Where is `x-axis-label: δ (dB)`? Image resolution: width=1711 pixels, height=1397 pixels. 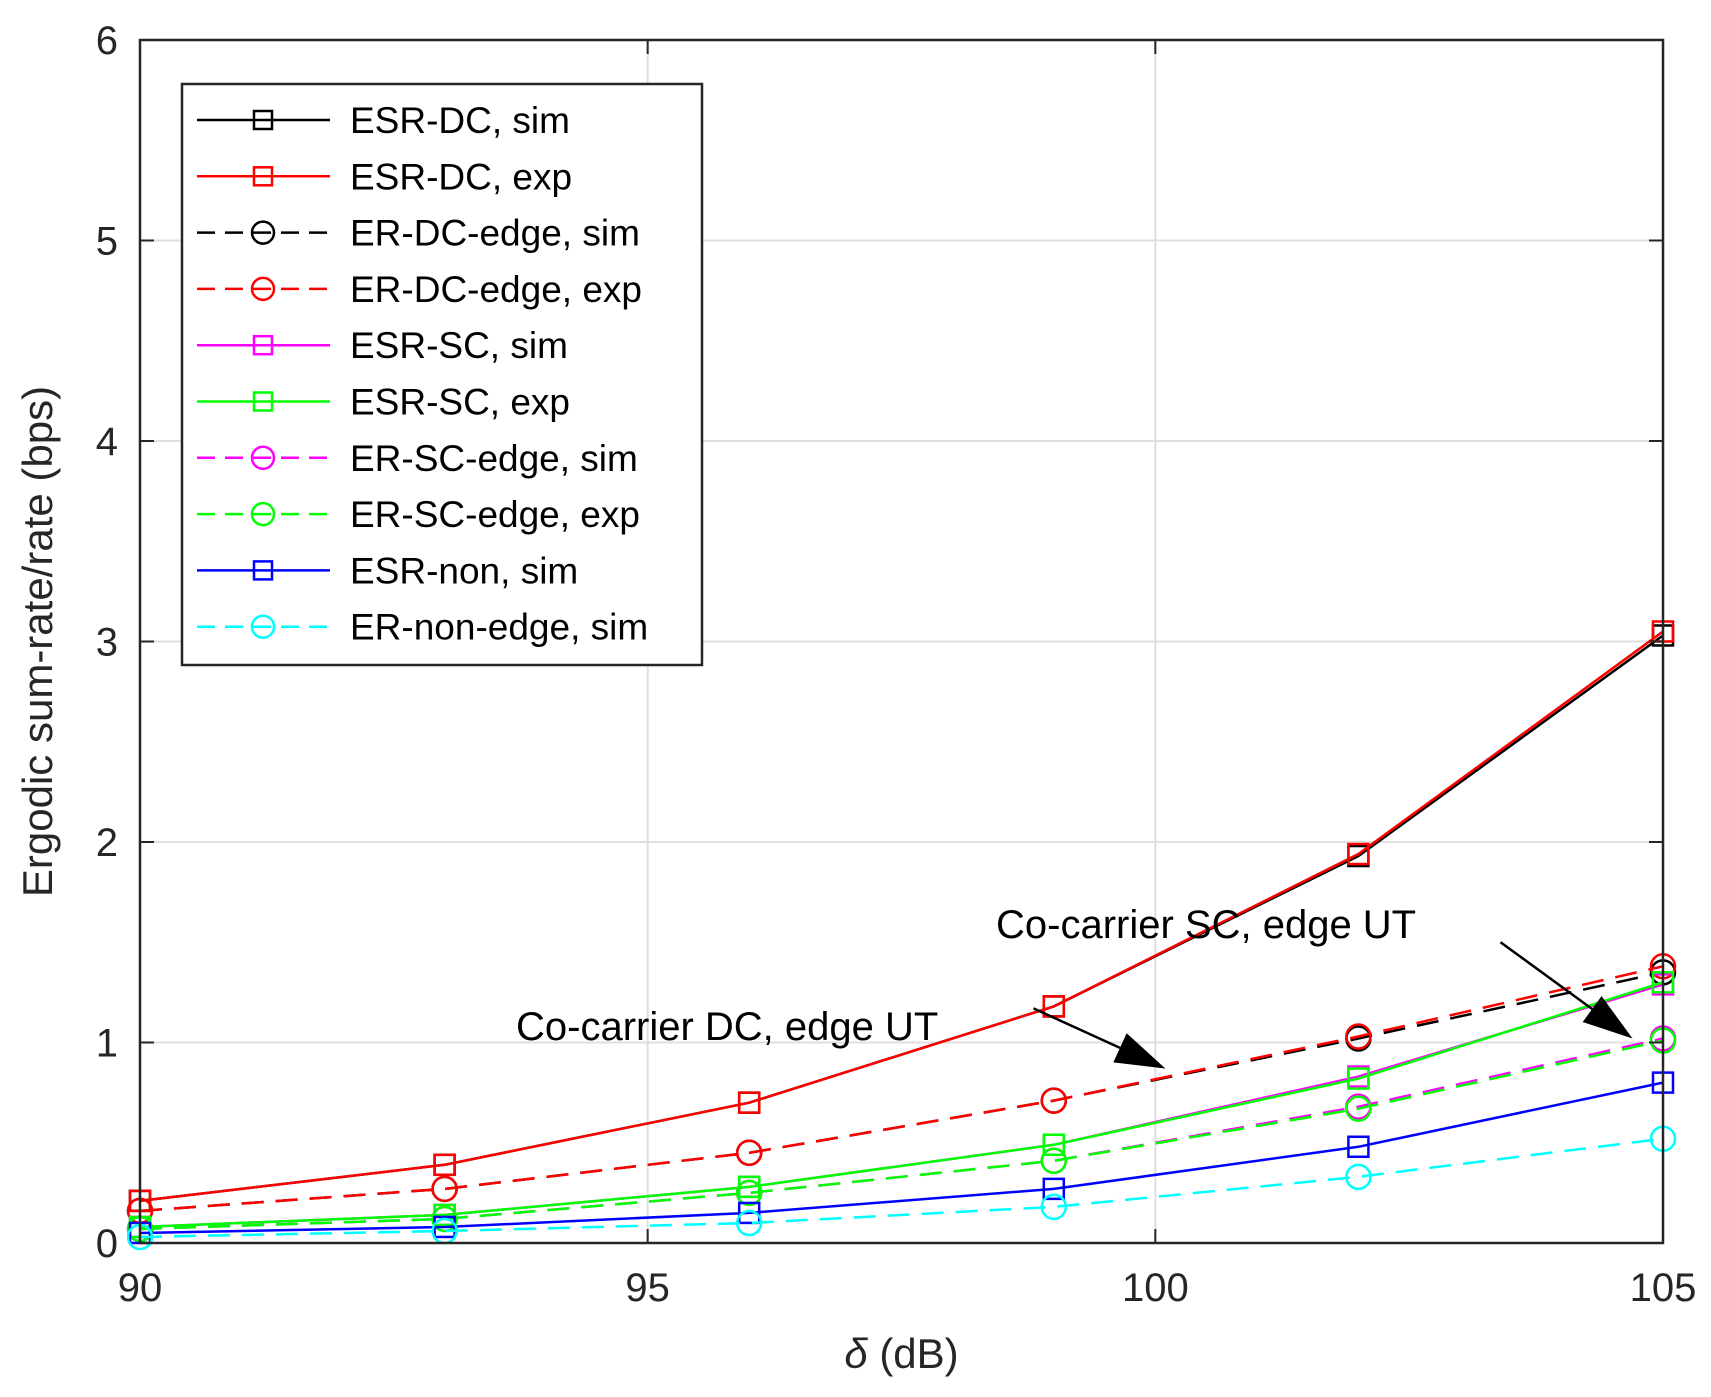
x-axis-label: δ (dB) is located at coordinates (901, 1353).